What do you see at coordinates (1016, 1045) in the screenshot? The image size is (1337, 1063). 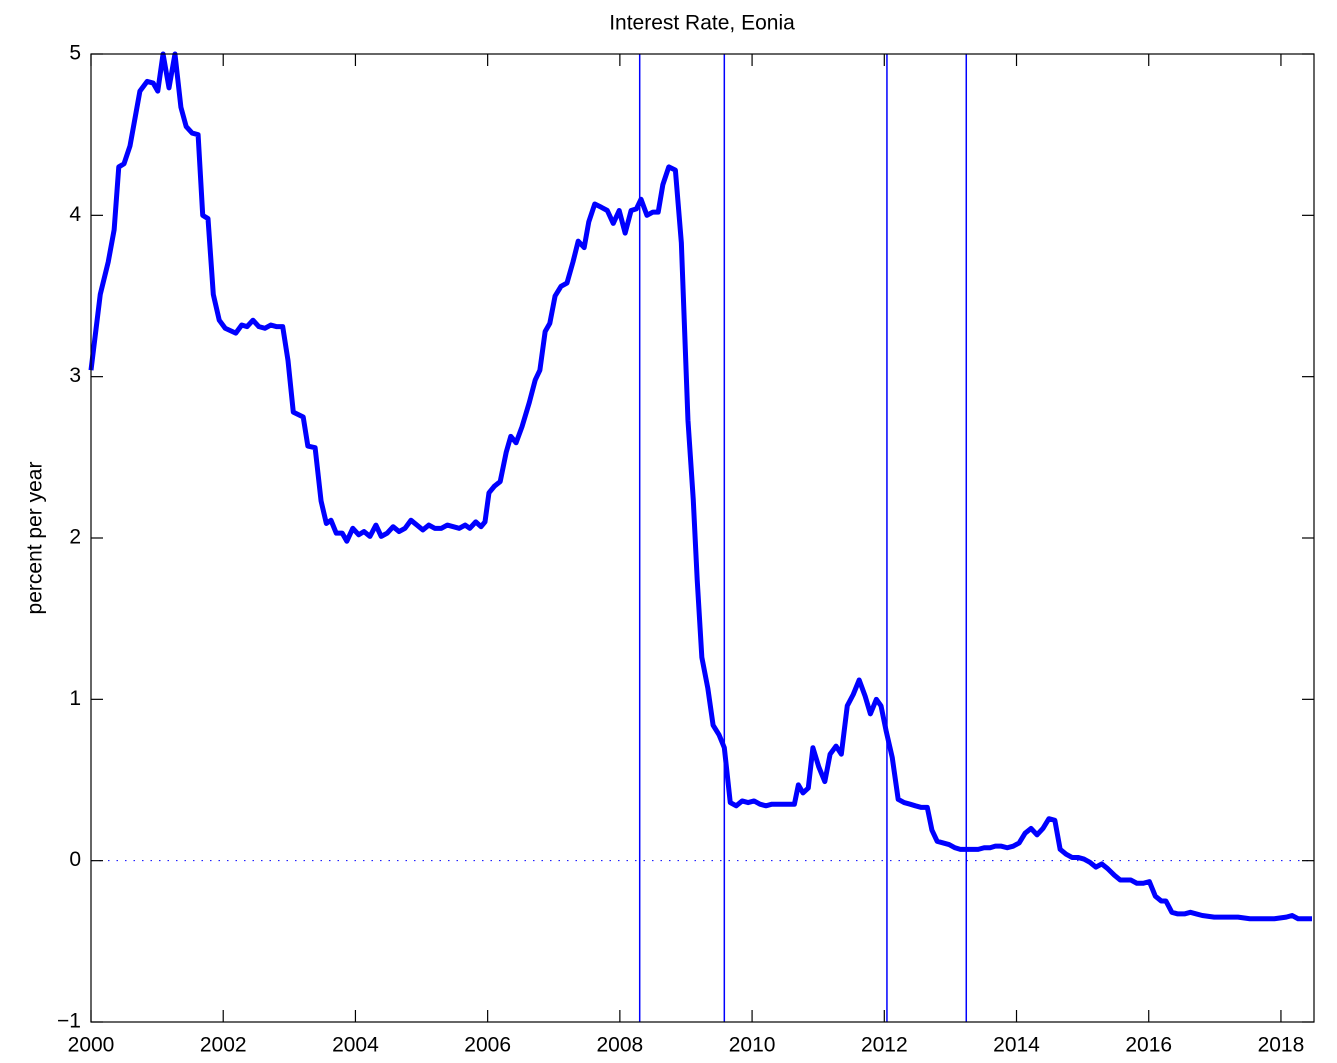 I see `x-tick-label: 2014` at bounding box center [1016, 1045].